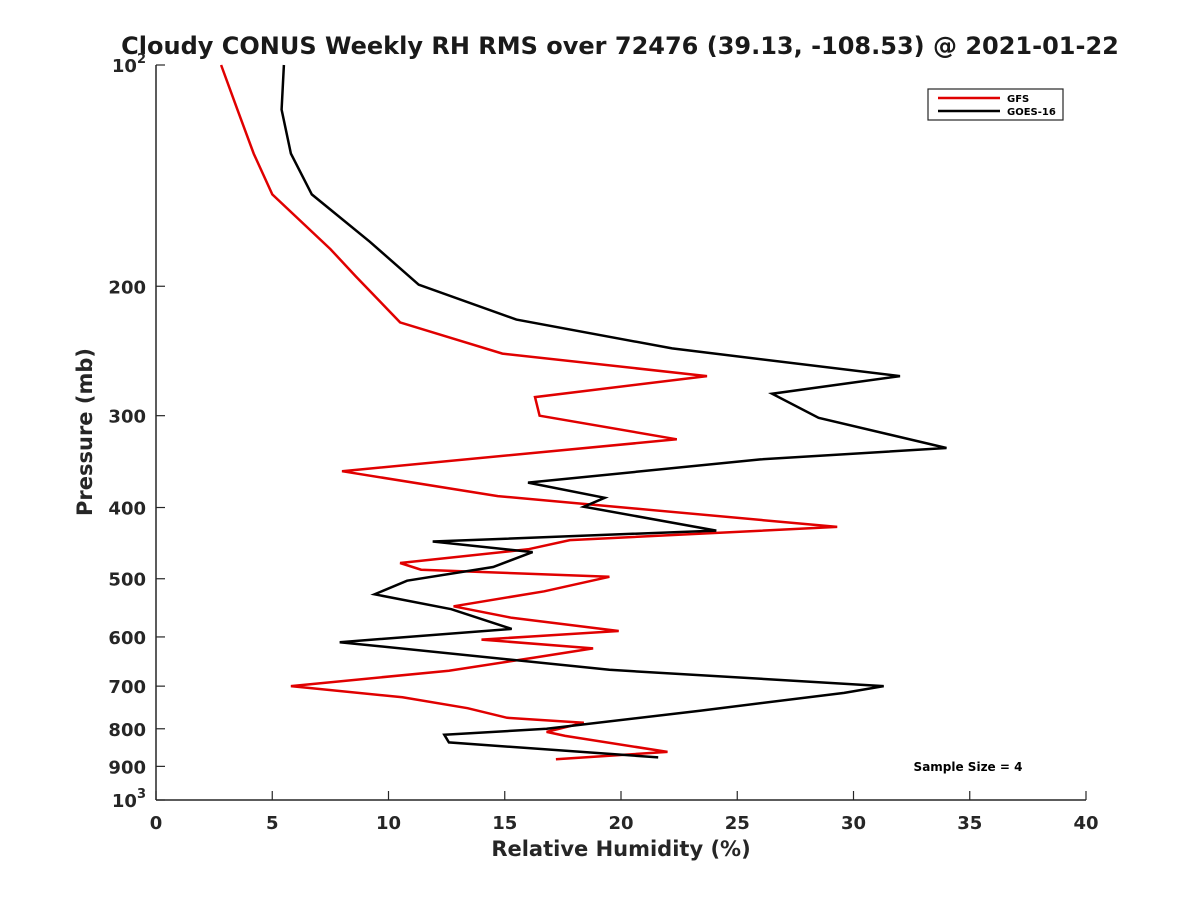  I want to click on x-tick-label: 10, so click(388, 823).